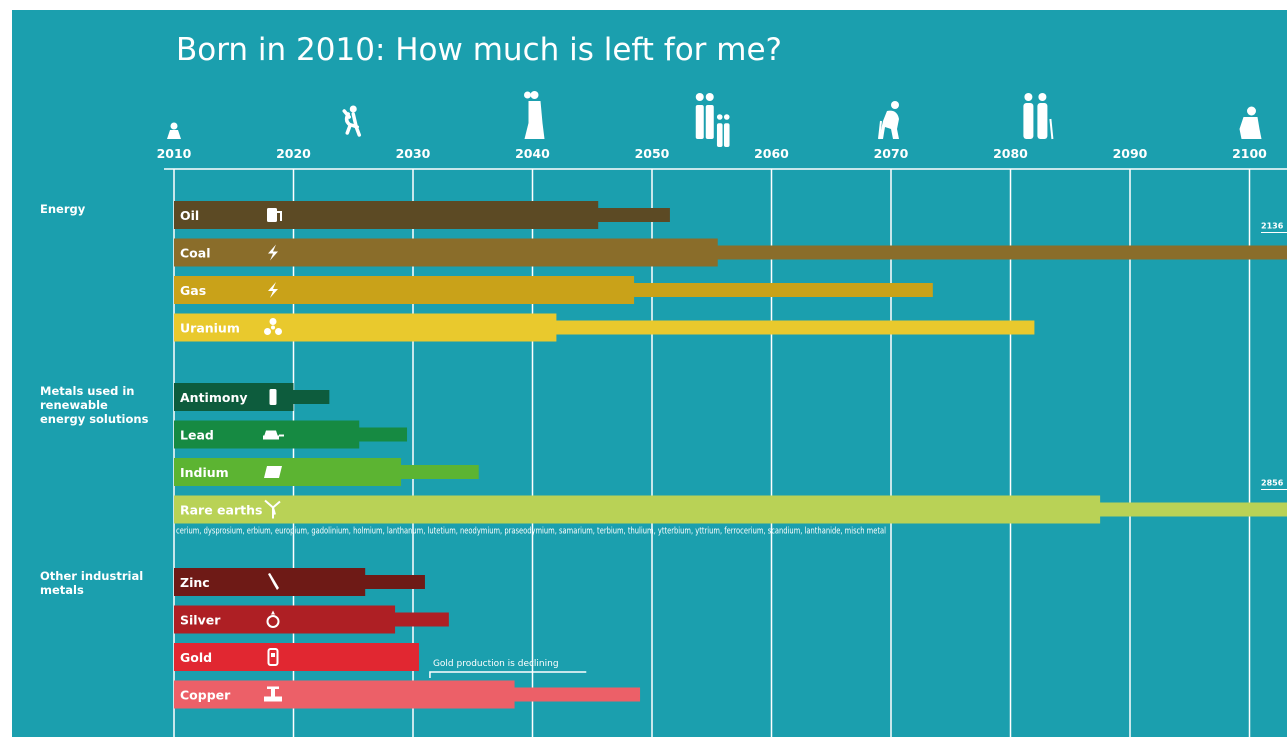 The image size is (1287, 737). I want to click on bar-uranium, so click(365, 327).